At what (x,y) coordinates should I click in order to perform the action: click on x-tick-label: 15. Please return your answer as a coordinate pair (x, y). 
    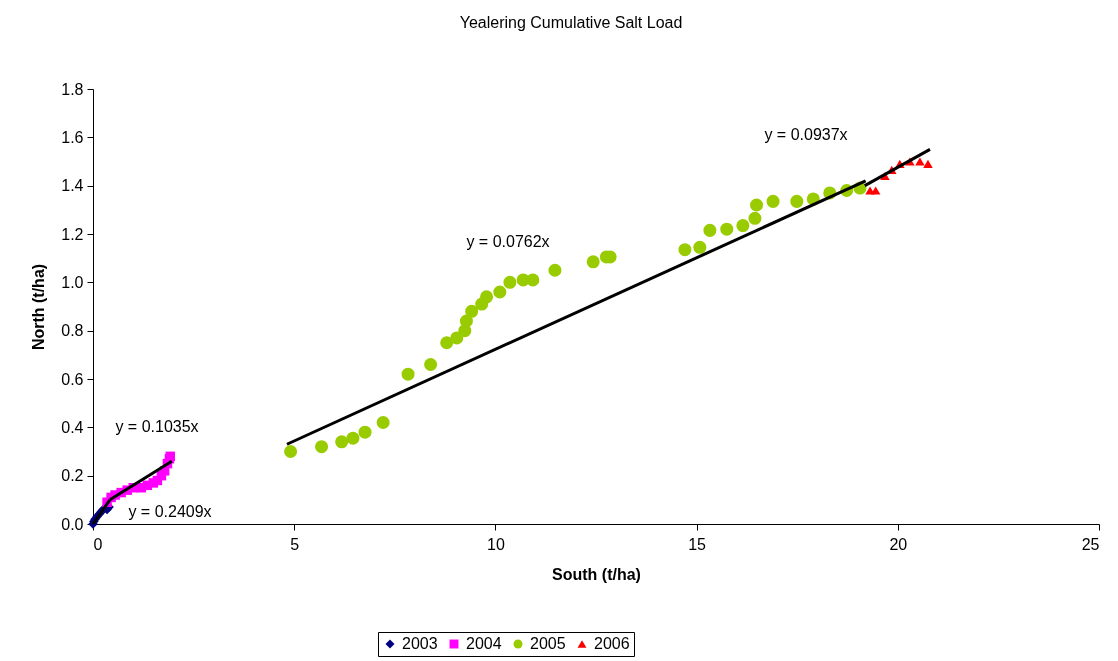
    Looking at the image, I should click on (697, 544).